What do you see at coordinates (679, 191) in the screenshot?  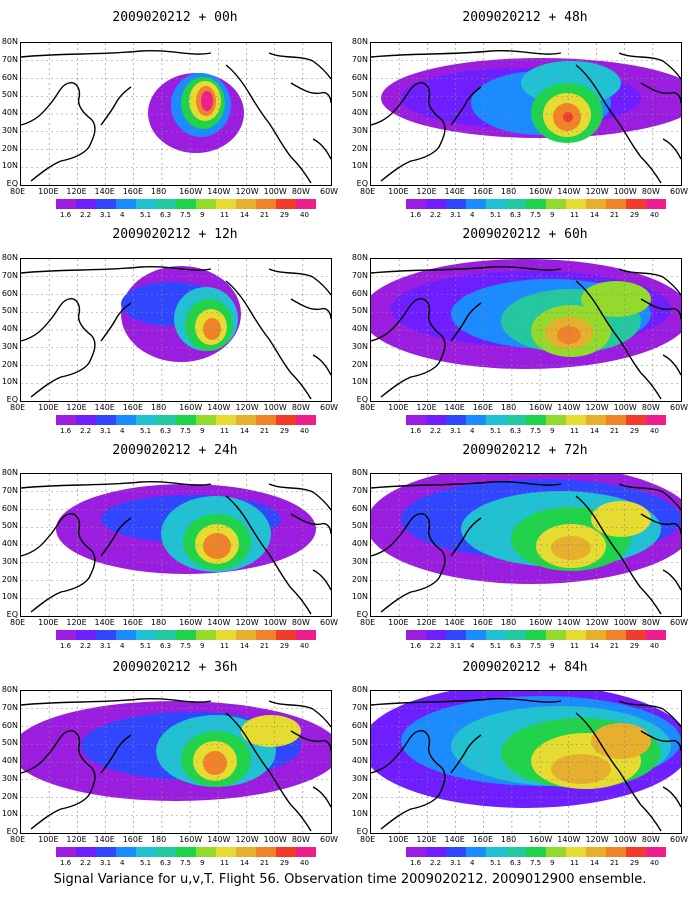 I see `x-tick-label: 60W` at bounding box center [679, 191].